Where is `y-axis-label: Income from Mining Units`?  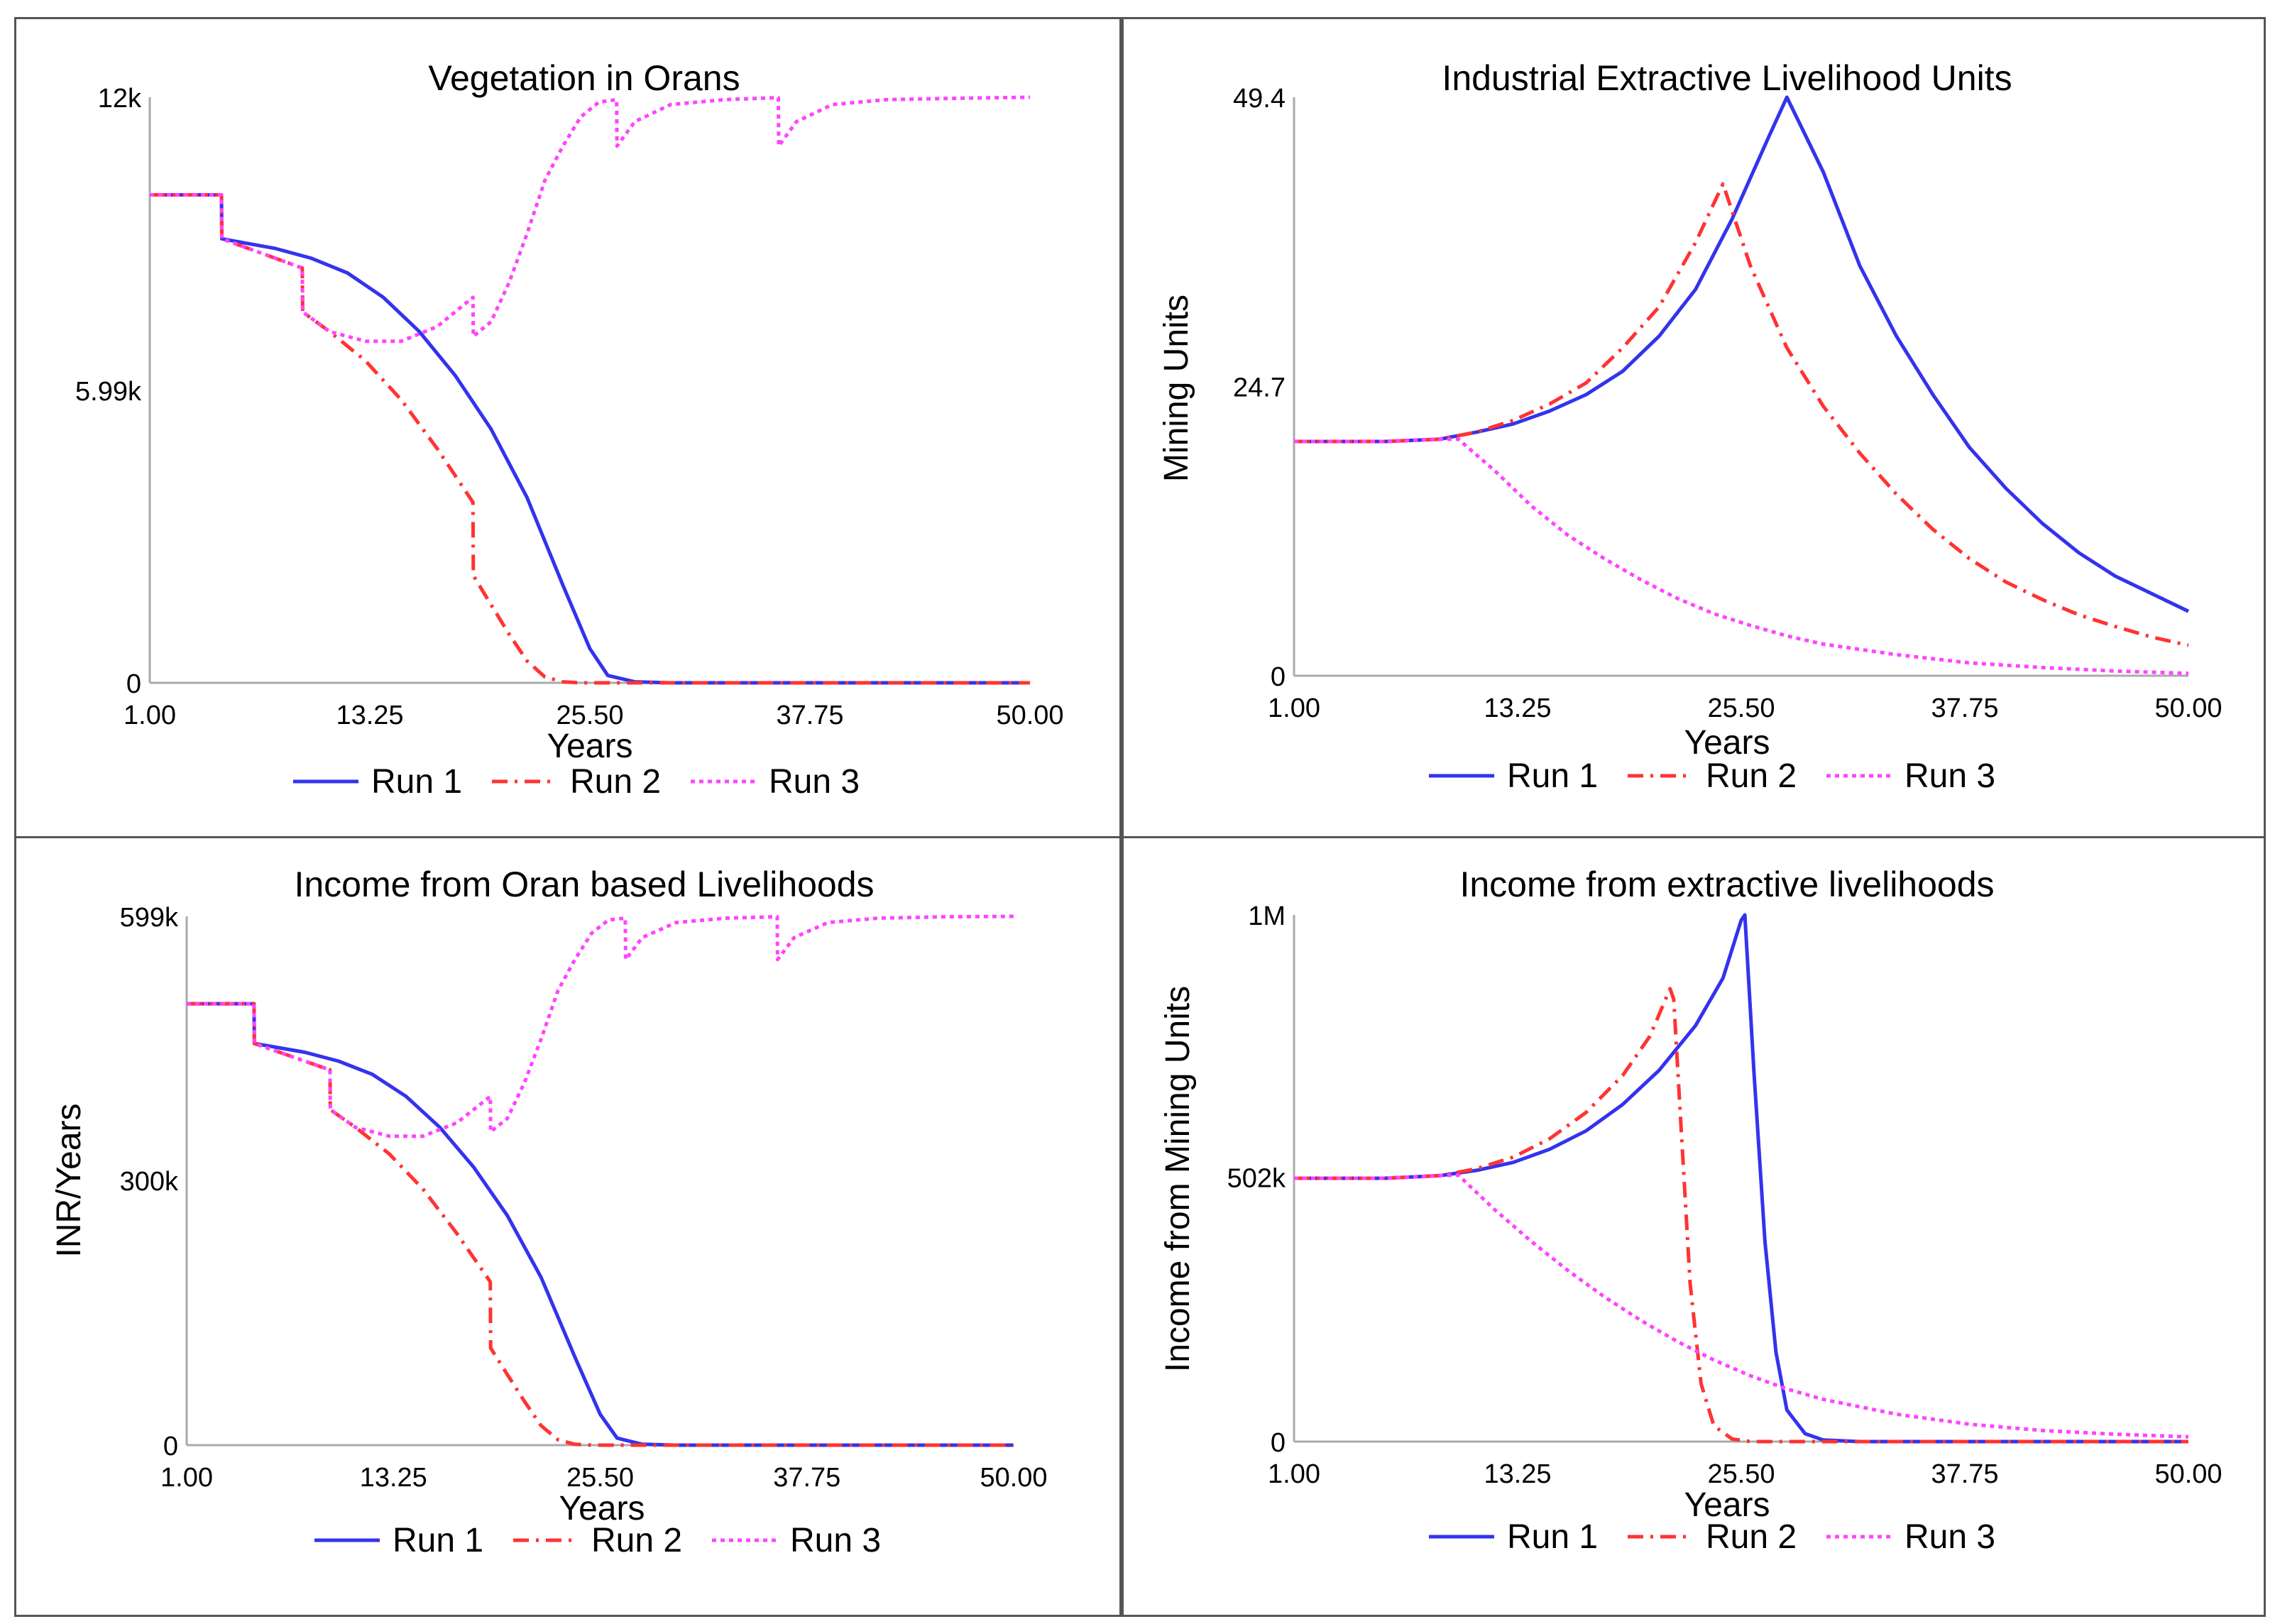 y-axis-label: Income from Mining Units is located at coordinates (1178, 1179).